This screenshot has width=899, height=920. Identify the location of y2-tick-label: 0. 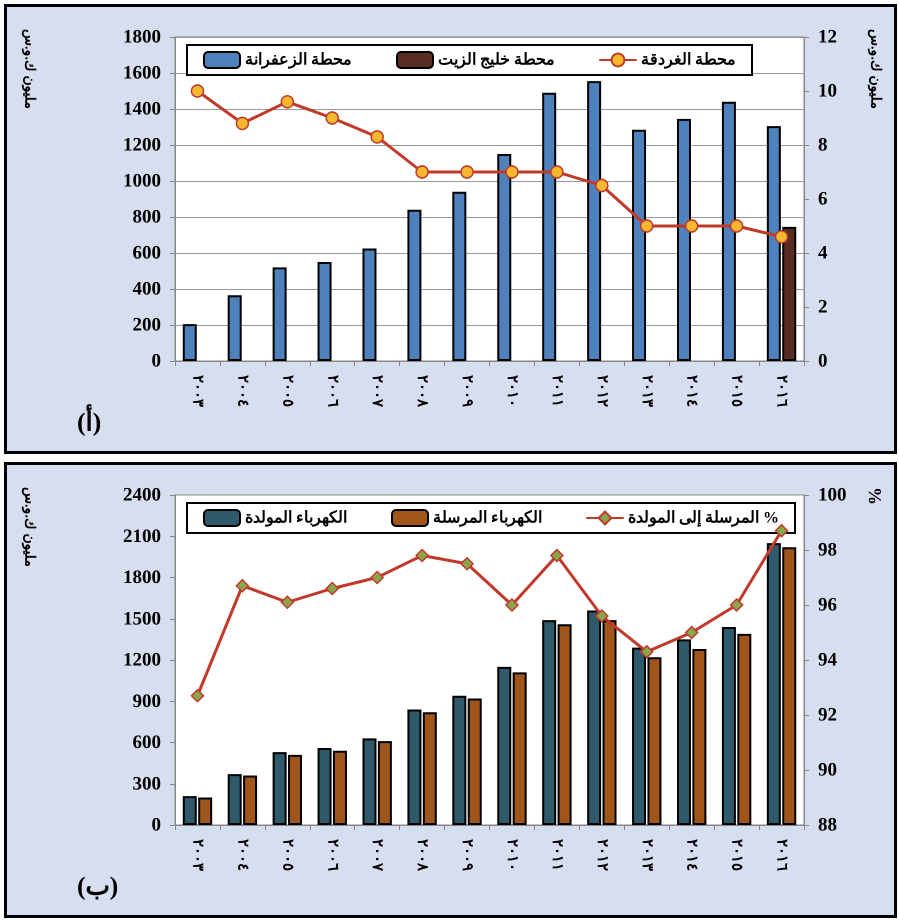
(823, 361).